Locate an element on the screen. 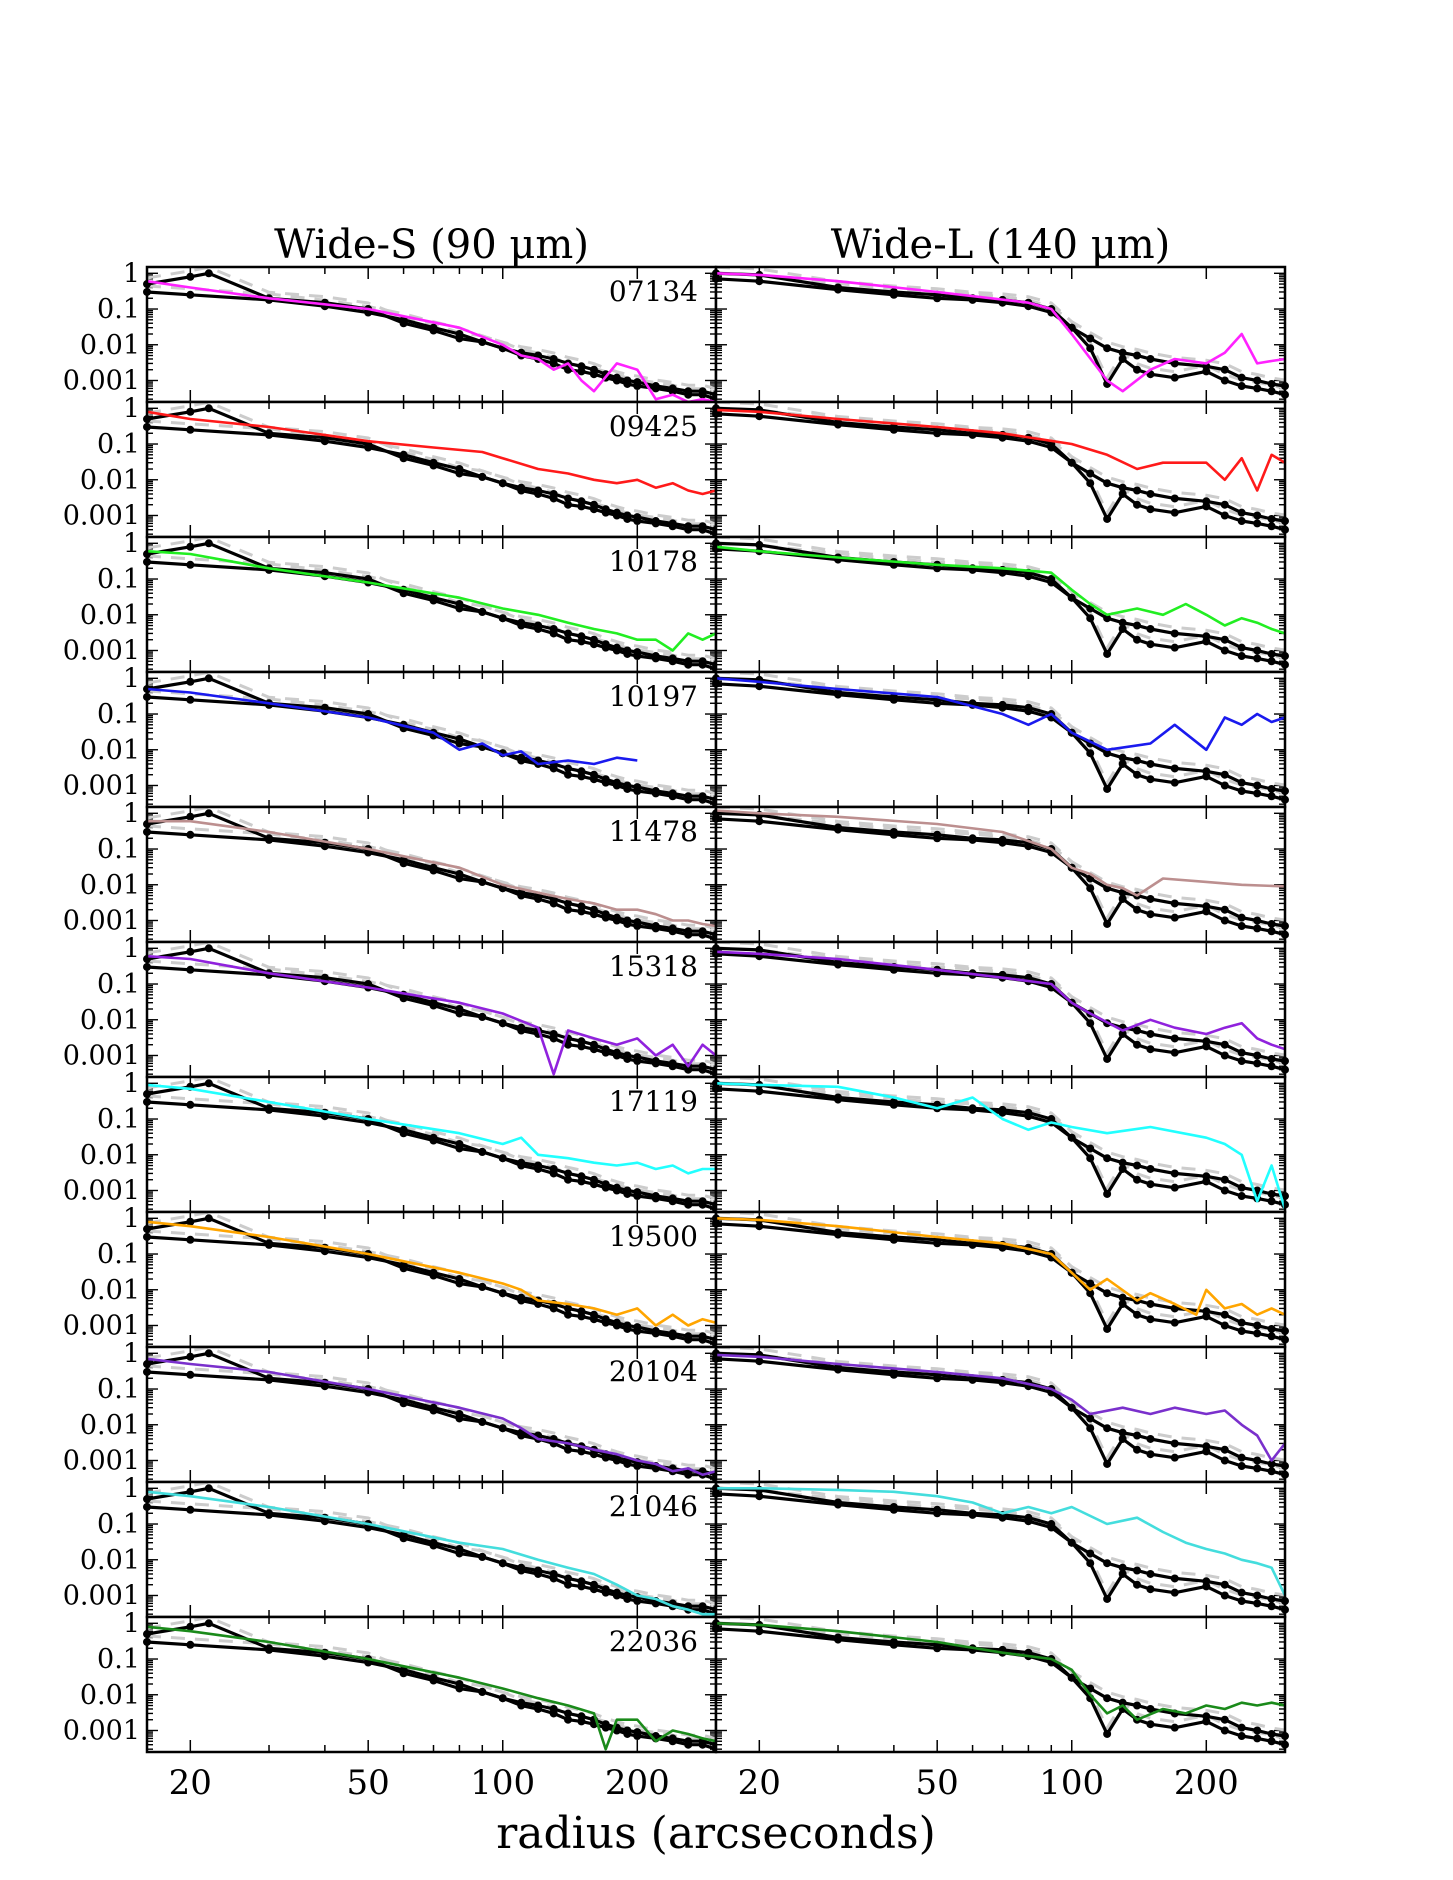 This screenshot has height=1880, width=1453. panel-background is located at coordinates (1000, 1144).